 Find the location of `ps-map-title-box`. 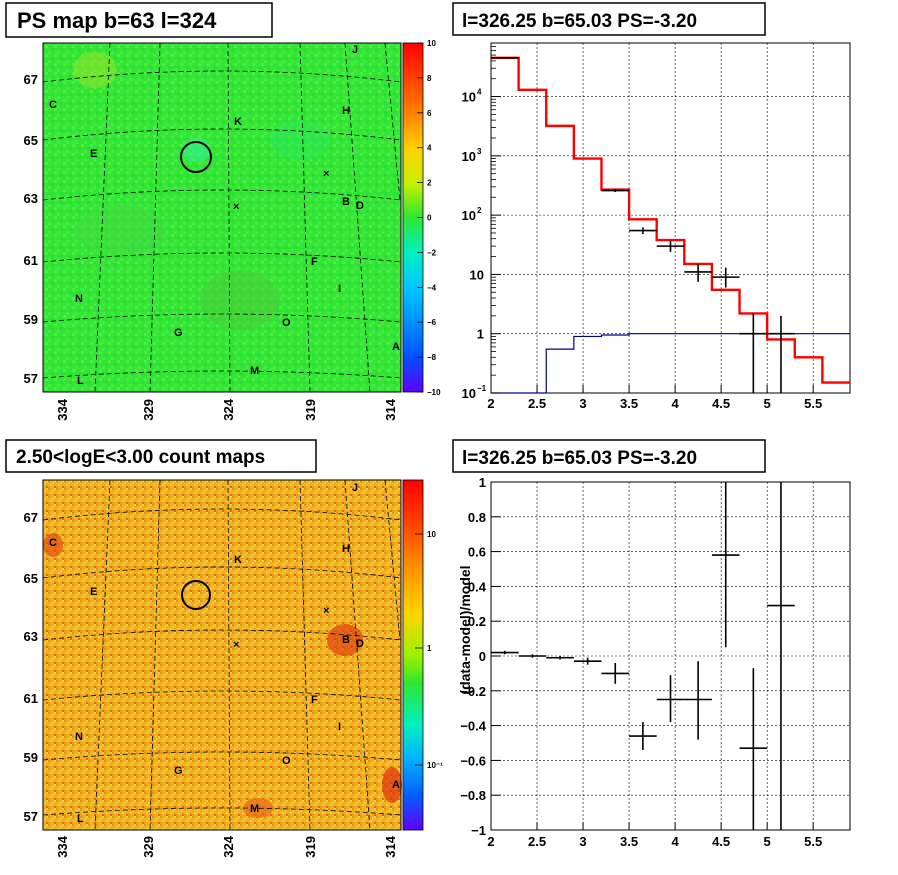

ps-map-title-box is located at coordinates (139, 20).